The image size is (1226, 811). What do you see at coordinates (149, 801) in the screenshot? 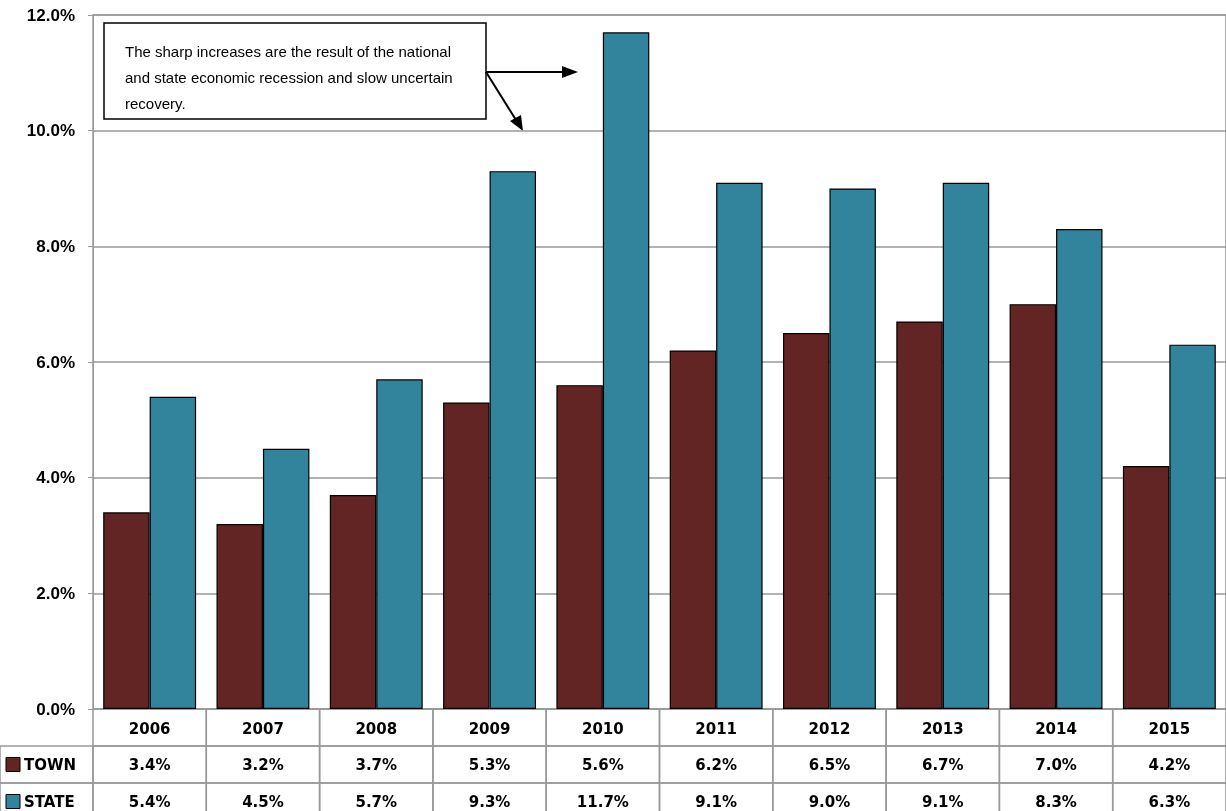
I see `data-label: 5.4%` at bounding box center [149, 801].